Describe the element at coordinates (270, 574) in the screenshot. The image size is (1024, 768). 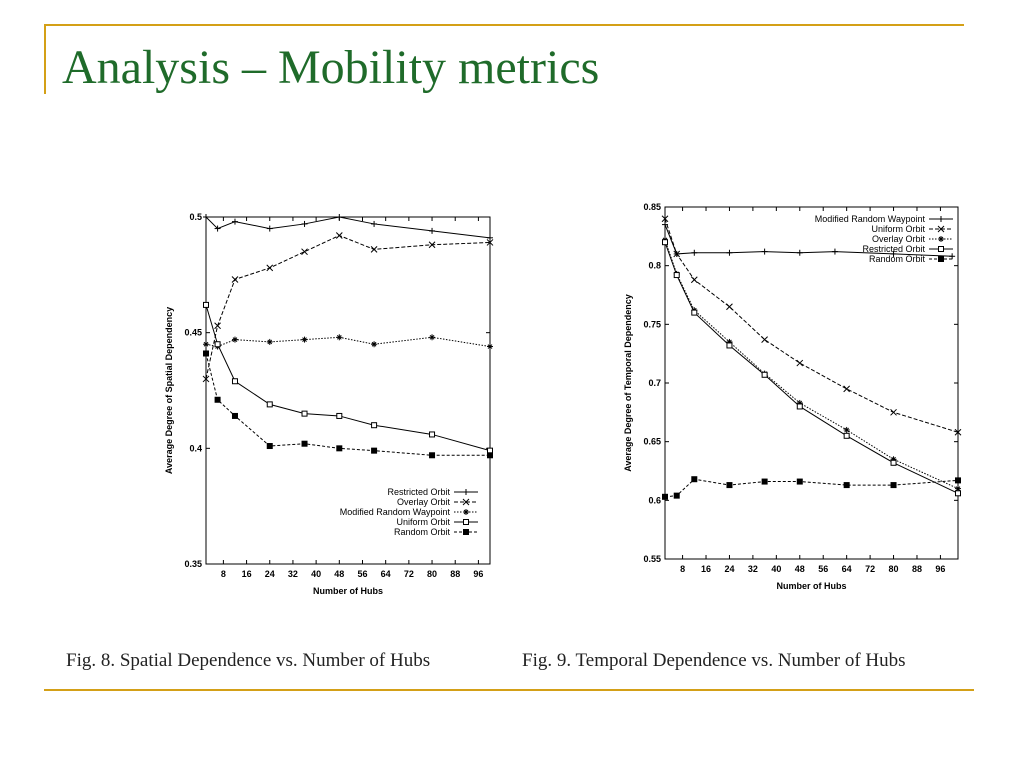
I see `x-tick-label: 24` at that location.